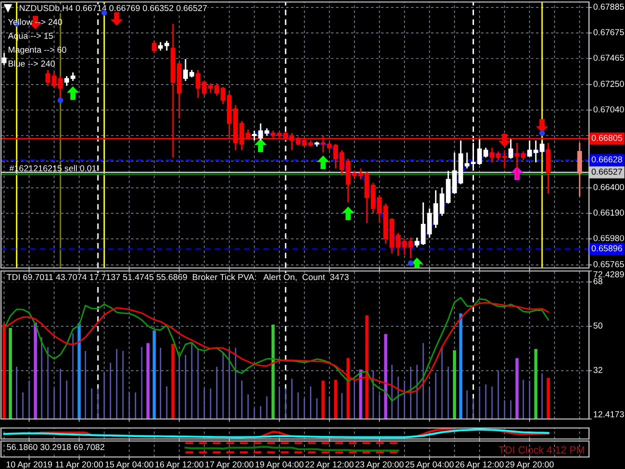  Describe the element at coordinates (79, 465) in the screenshot. I see `x-tick-label: 11 Apr 20:00` at that location.